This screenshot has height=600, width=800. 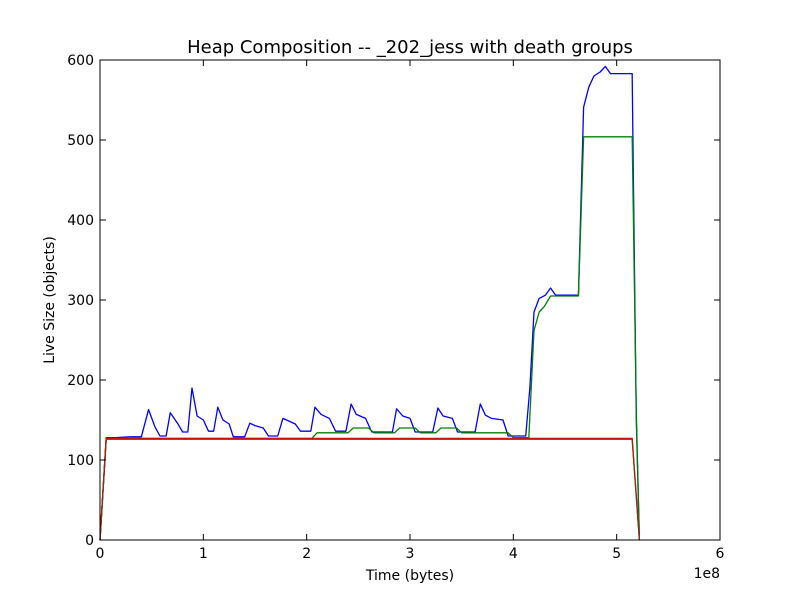 What do you see at coordinates (80, 61) in the screenshot?
I see `y-tick-label: 600` at bounding box center [80, 61].